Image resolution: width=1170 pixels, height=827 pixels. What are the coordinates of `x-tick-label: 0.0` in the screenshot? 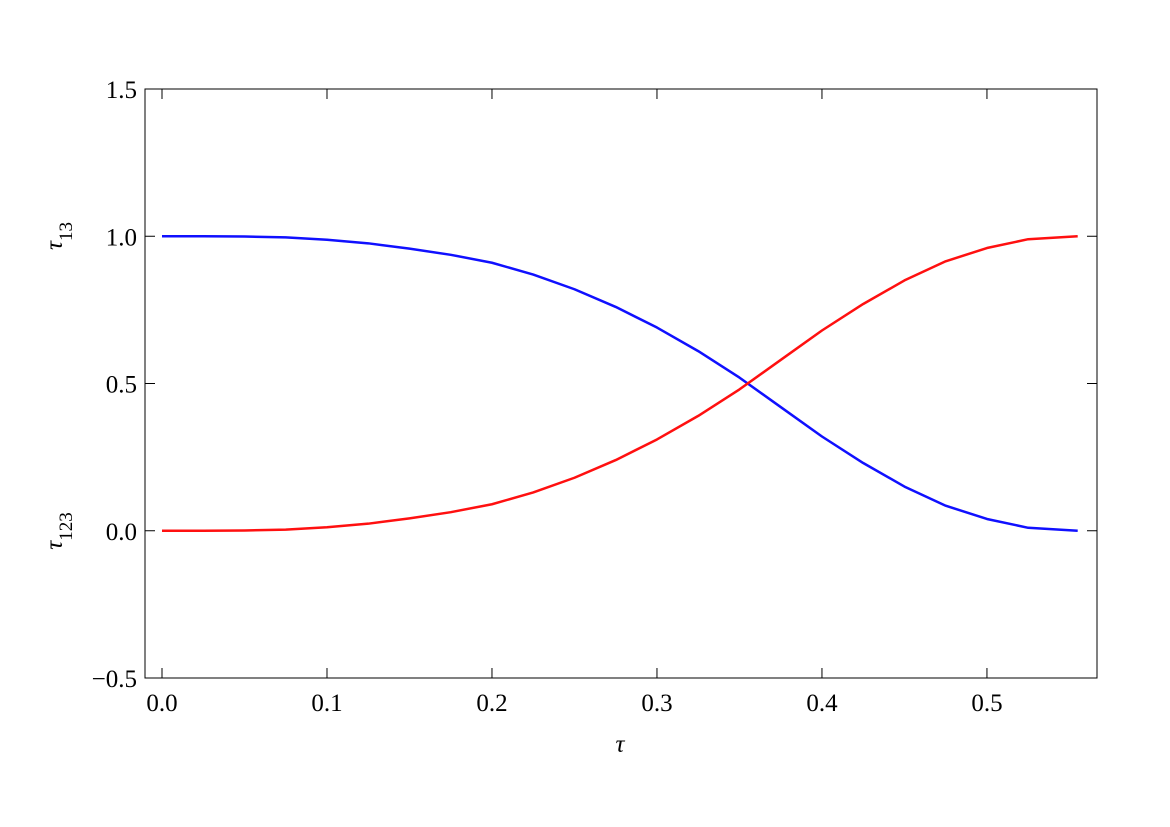 It's located at (161, 703).